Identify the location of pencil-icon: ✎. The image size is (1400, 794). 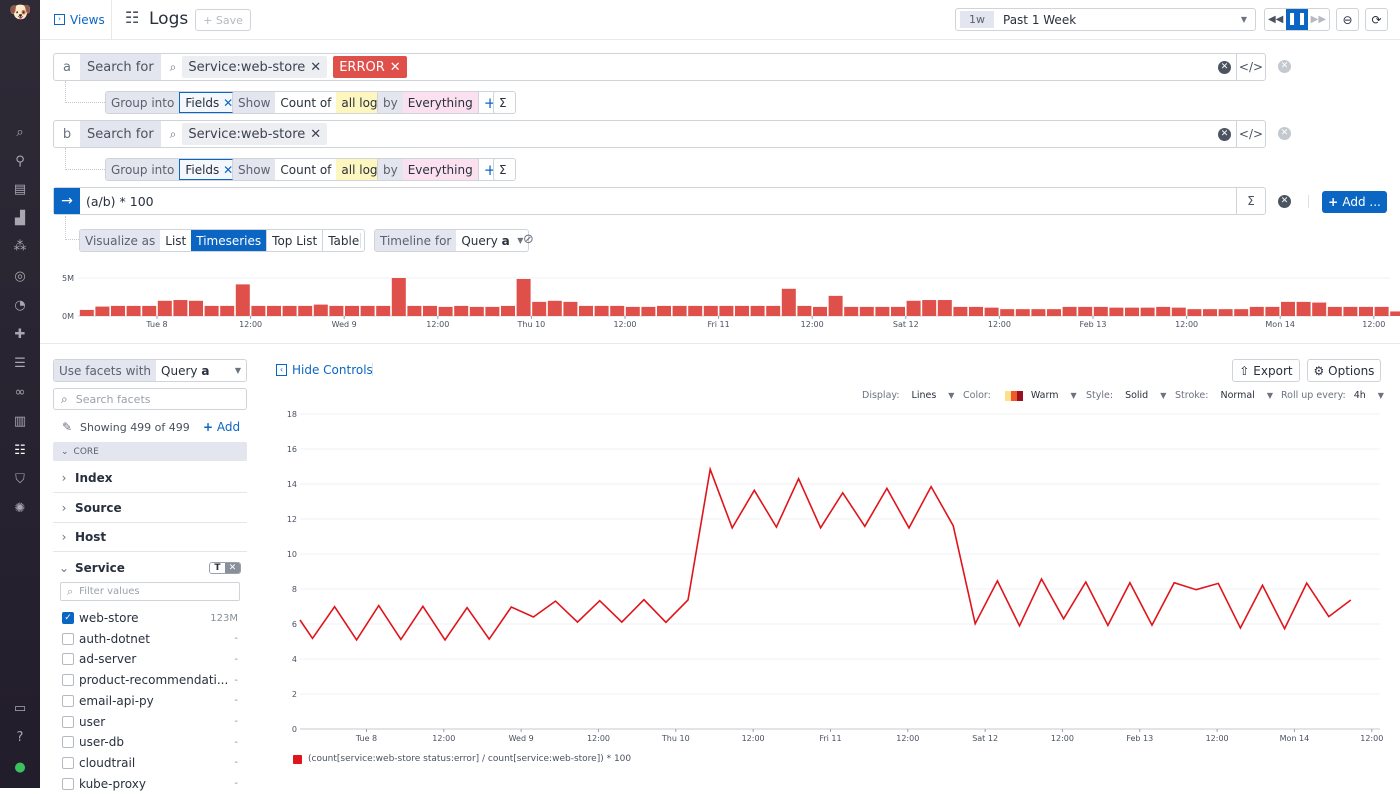
(67, 427).